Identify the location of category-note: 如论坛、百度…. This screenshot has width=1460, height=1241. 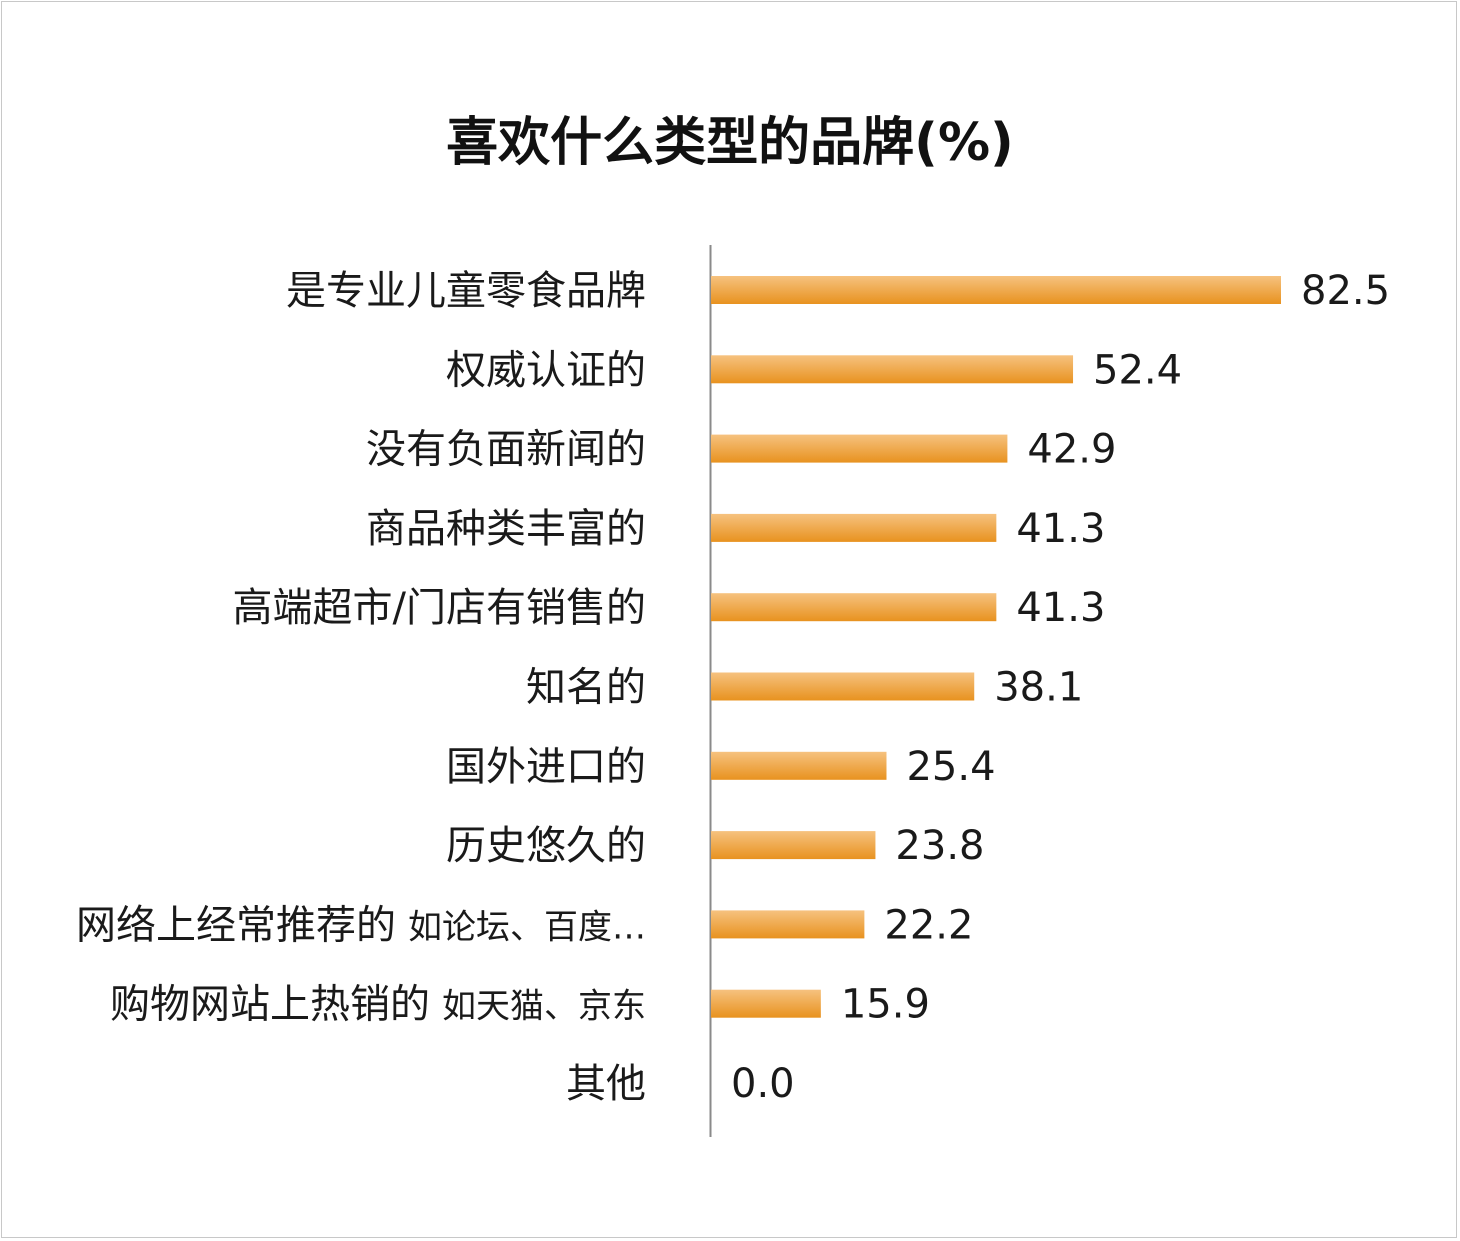
(527, 927).